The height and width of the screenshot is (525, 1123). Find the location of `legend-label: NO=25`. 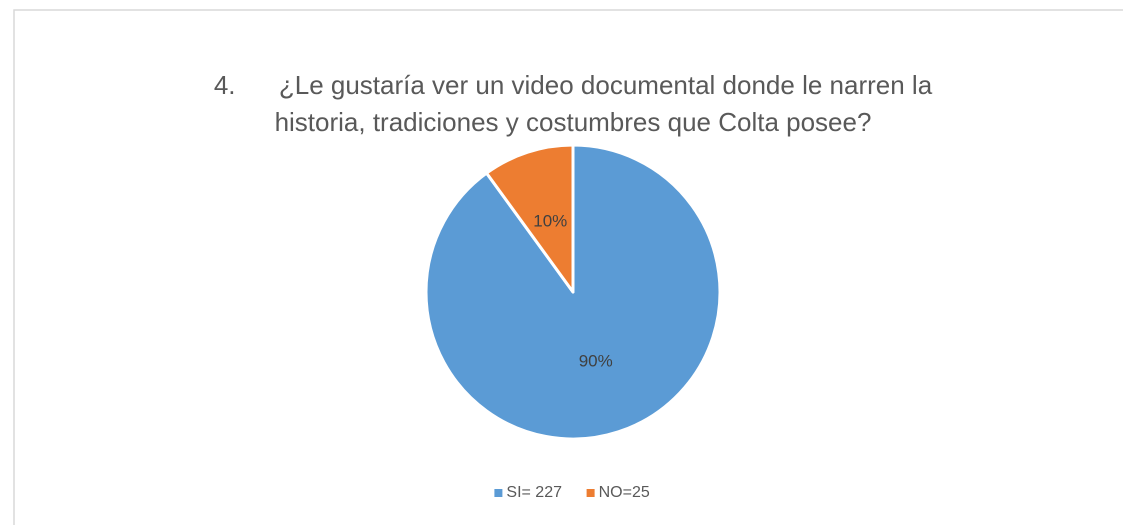

legend-label: NO=25 is located at coordinates (624, 492).